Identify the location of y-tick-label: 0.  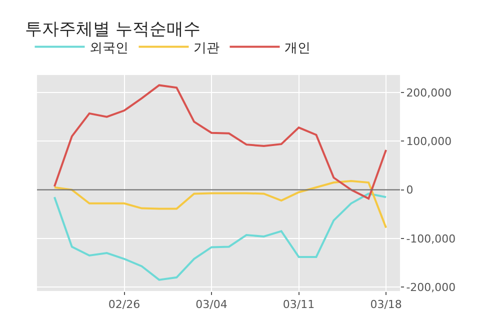
(410, 190).